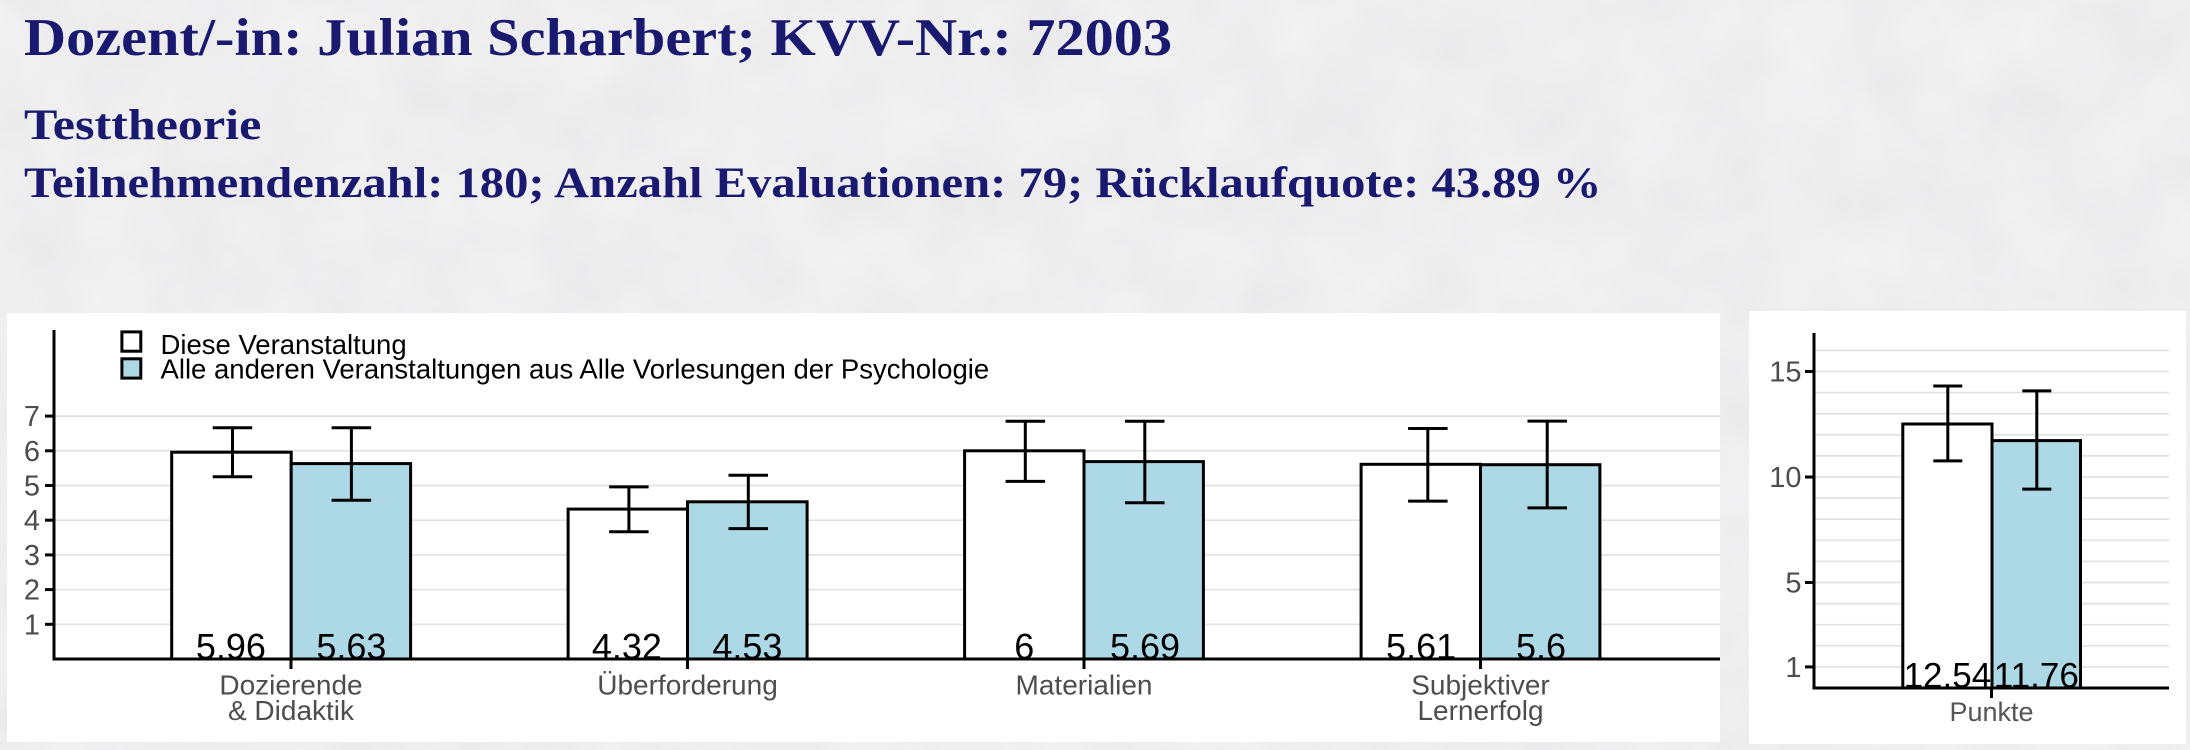  I want to click on svg-text: 5.69, so click(1145, 646).